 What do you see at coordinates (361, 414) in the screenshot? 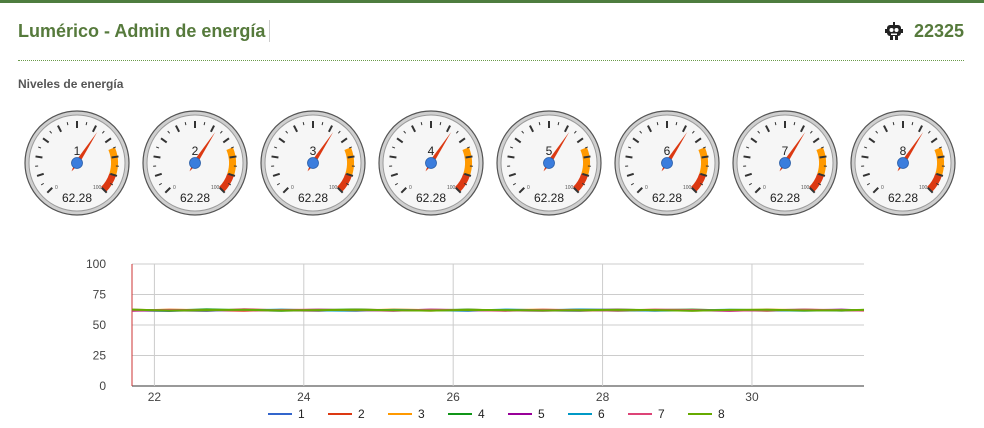
I see `legend-label: 2` at bounding box center [361, 414].